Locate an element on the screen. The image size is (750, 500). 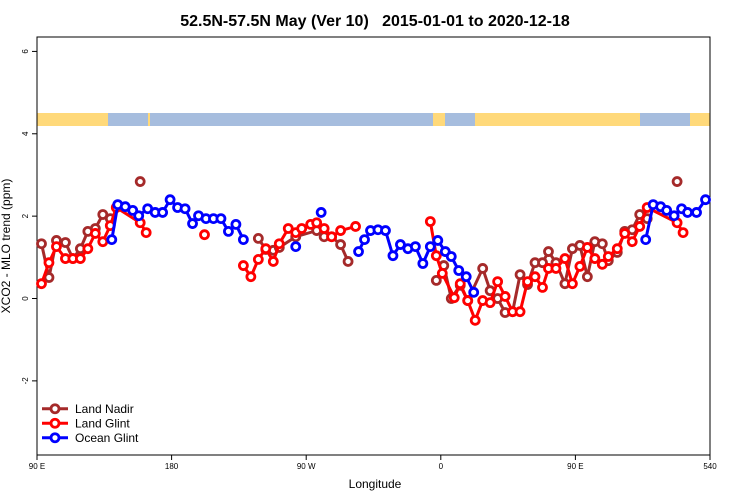
x-tick-label: 90 W is located at coordinates (306, 466).